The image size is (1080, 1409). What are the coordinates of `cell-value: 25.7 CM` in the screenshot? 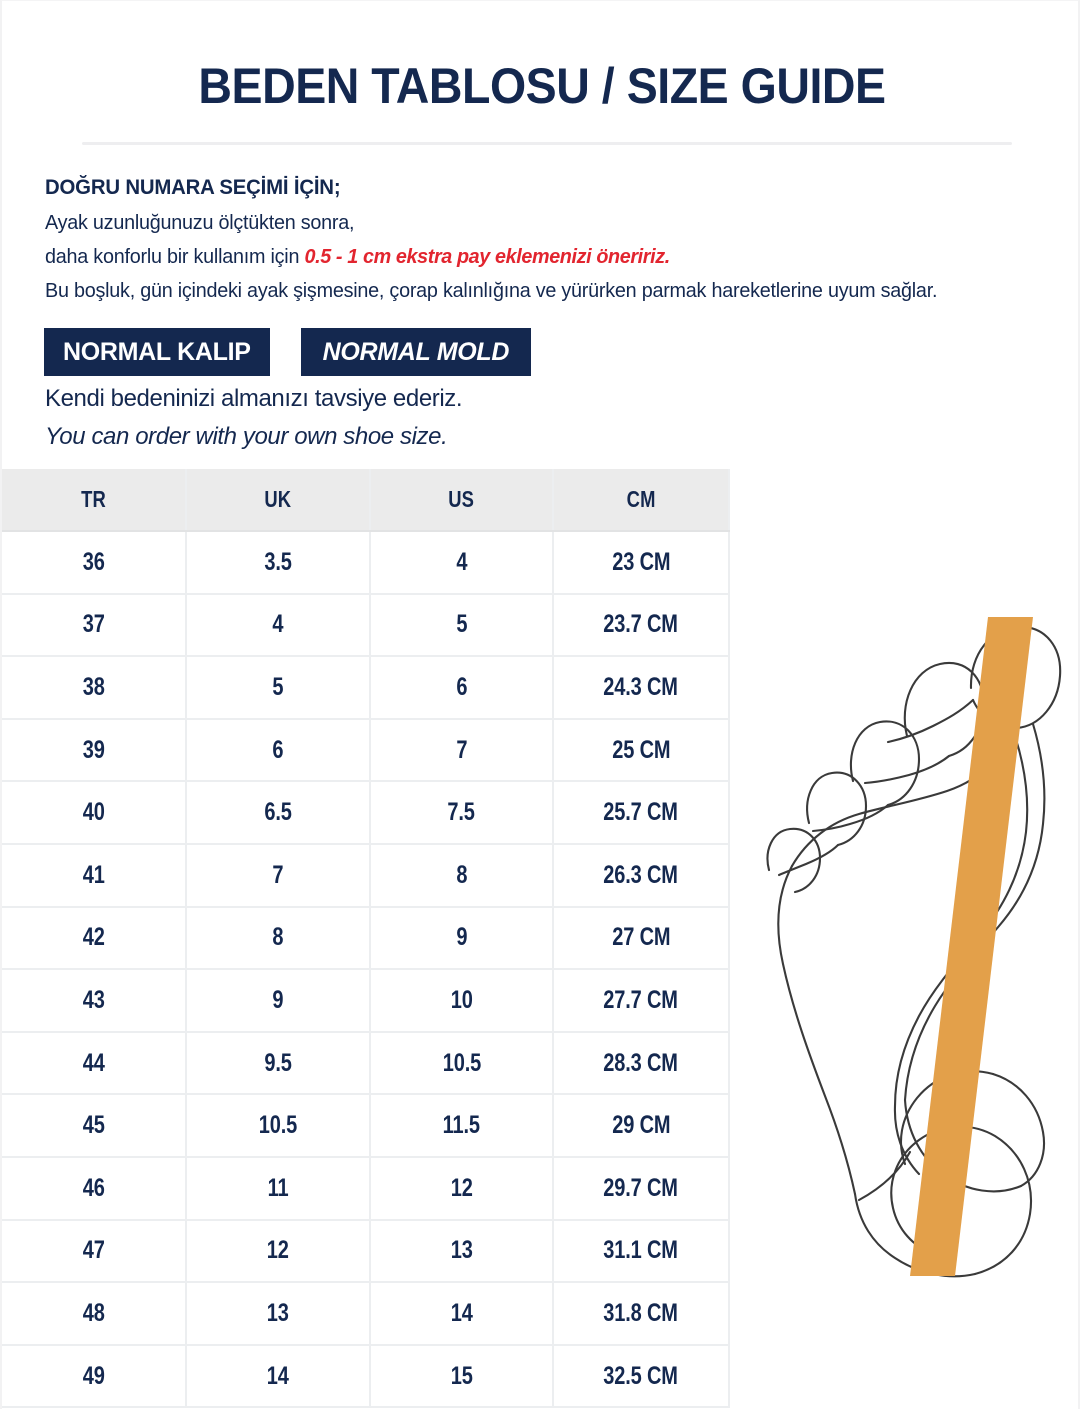 It's located at (641, 812).